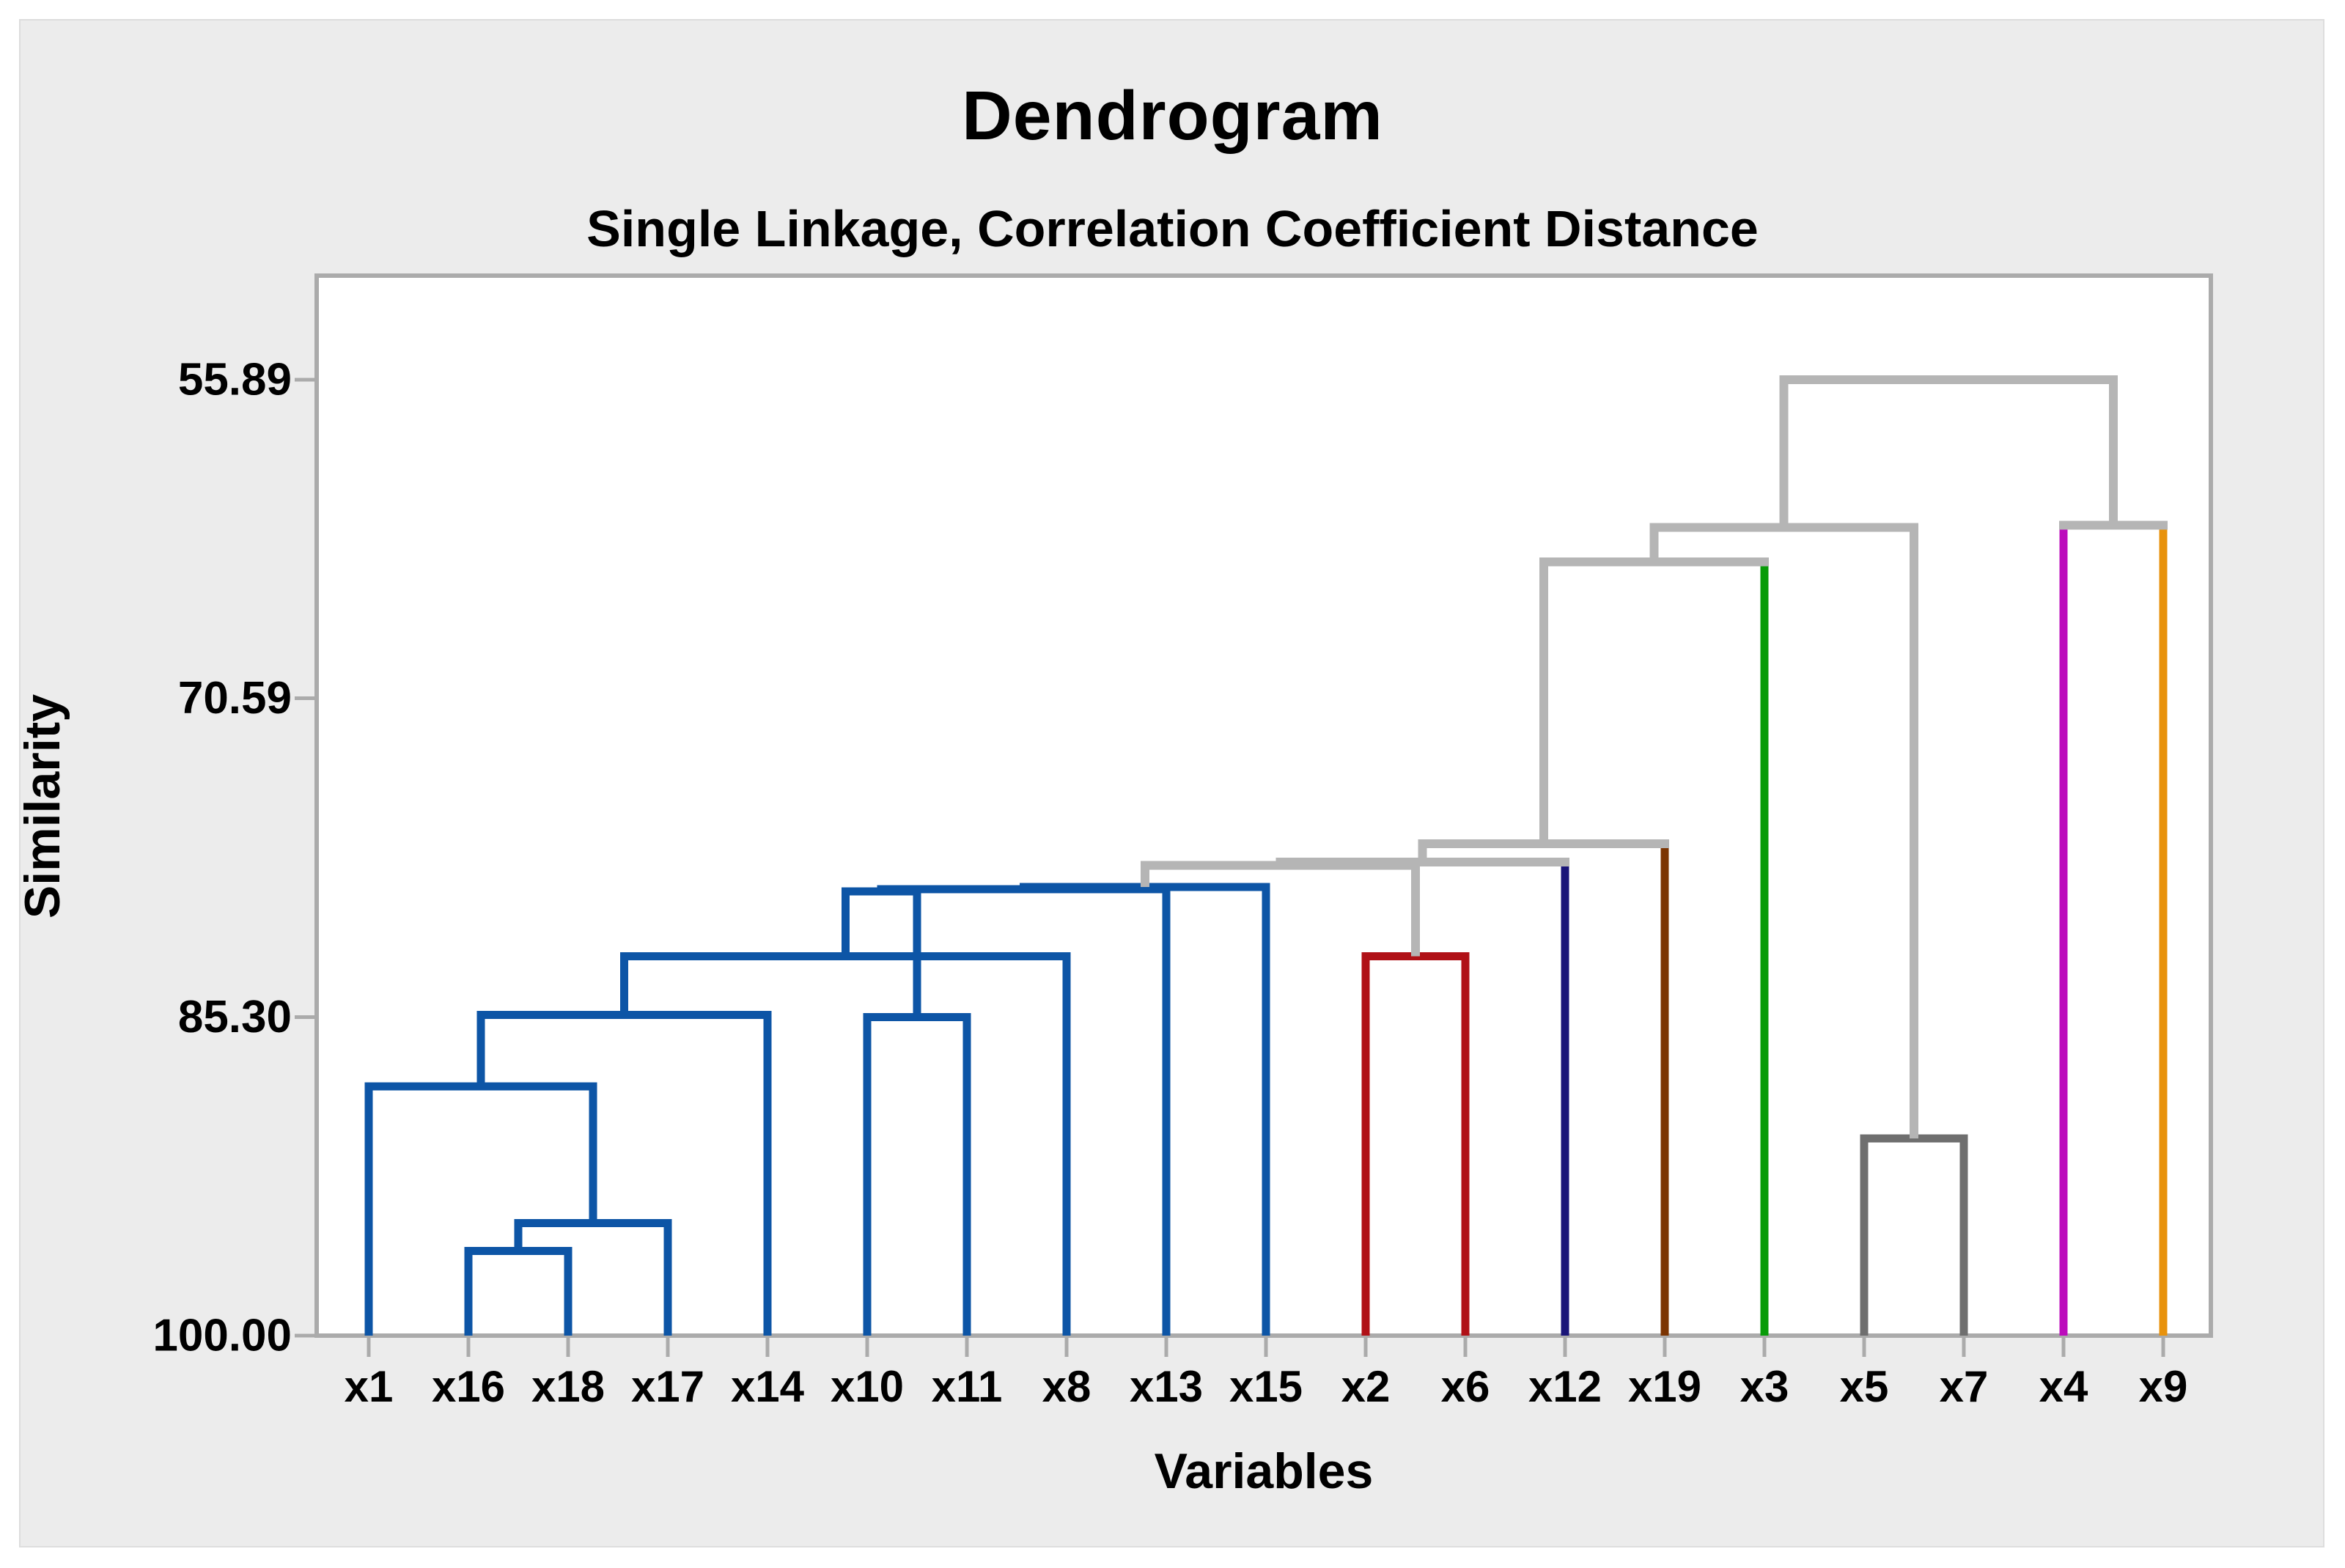 The image size is (2345, 1568). What do you see at coordinates (469, 1387) in the screenshot?
I see `leaf-label: x16` at bounding box center [469, 1387].